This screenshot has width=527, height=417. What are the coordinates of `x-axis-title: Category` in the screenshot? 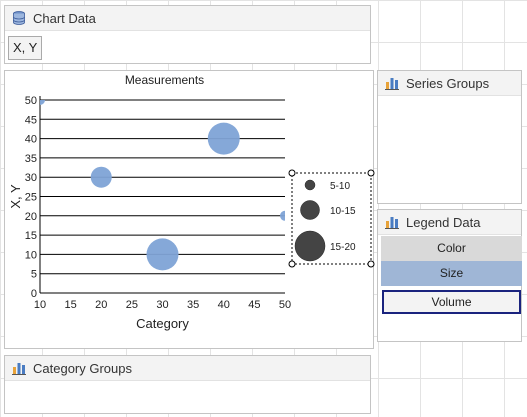 It's located at (162, 323).